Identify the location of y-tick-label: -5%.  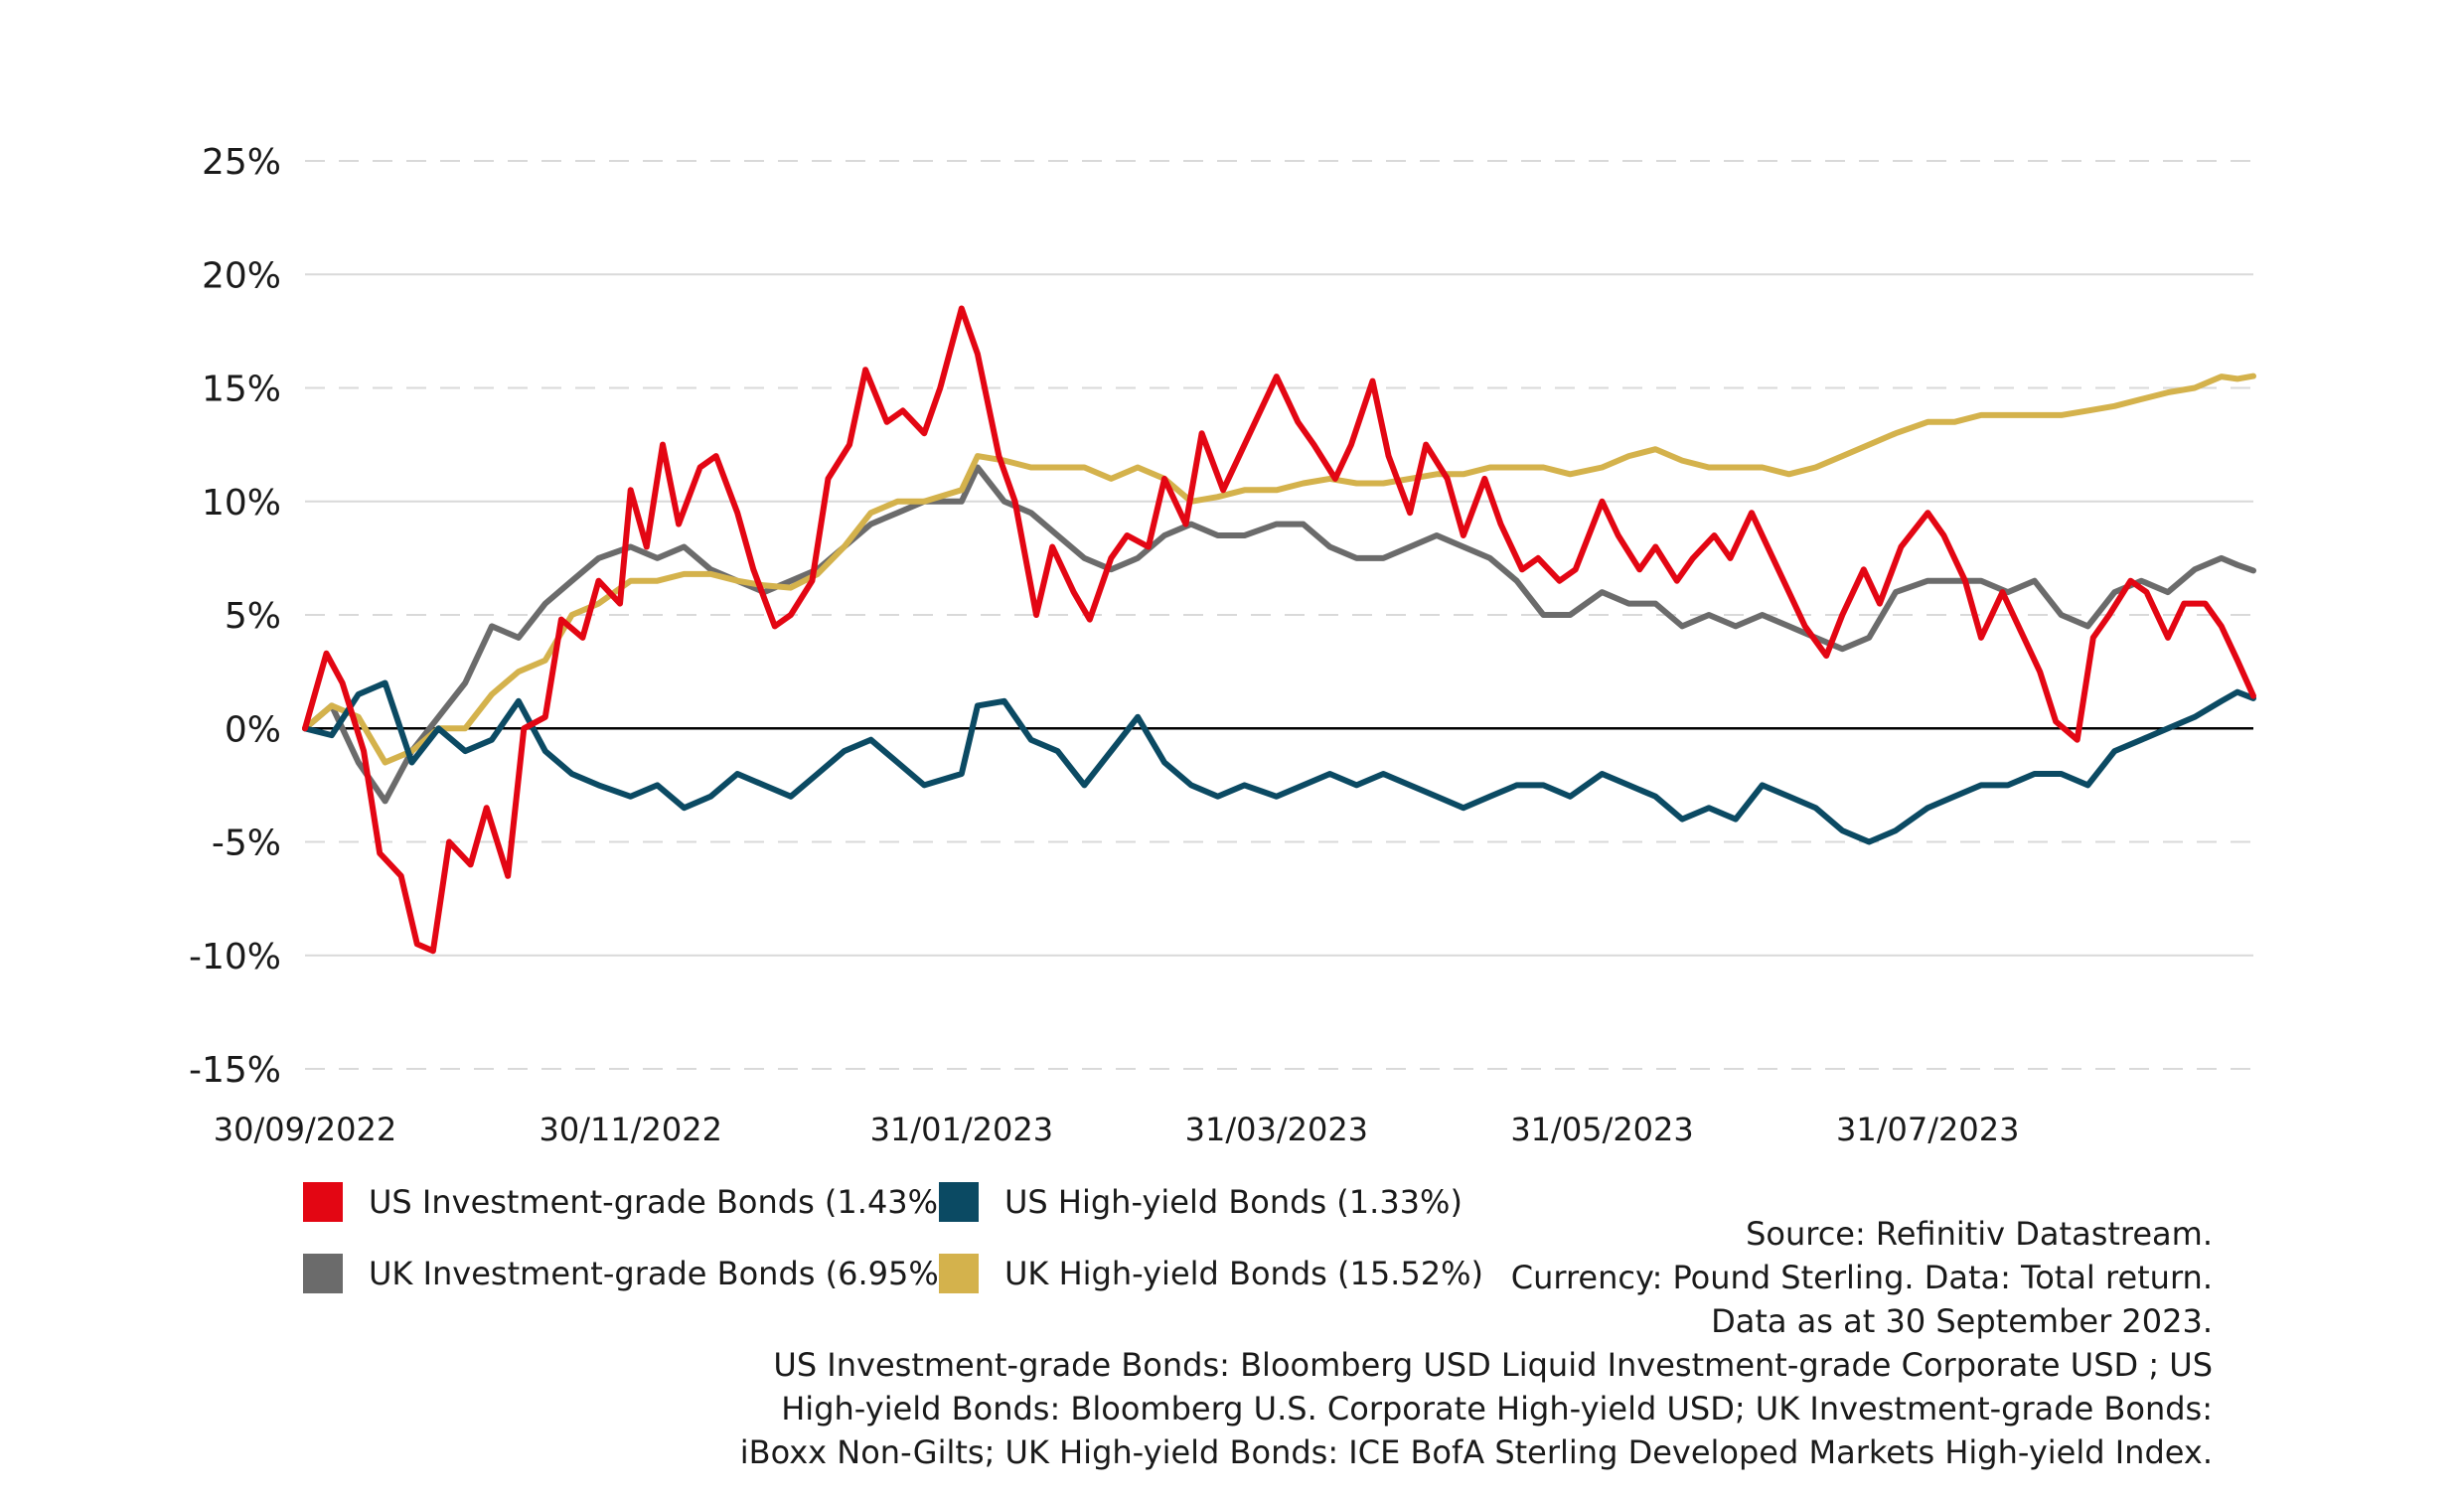
(247, 844).